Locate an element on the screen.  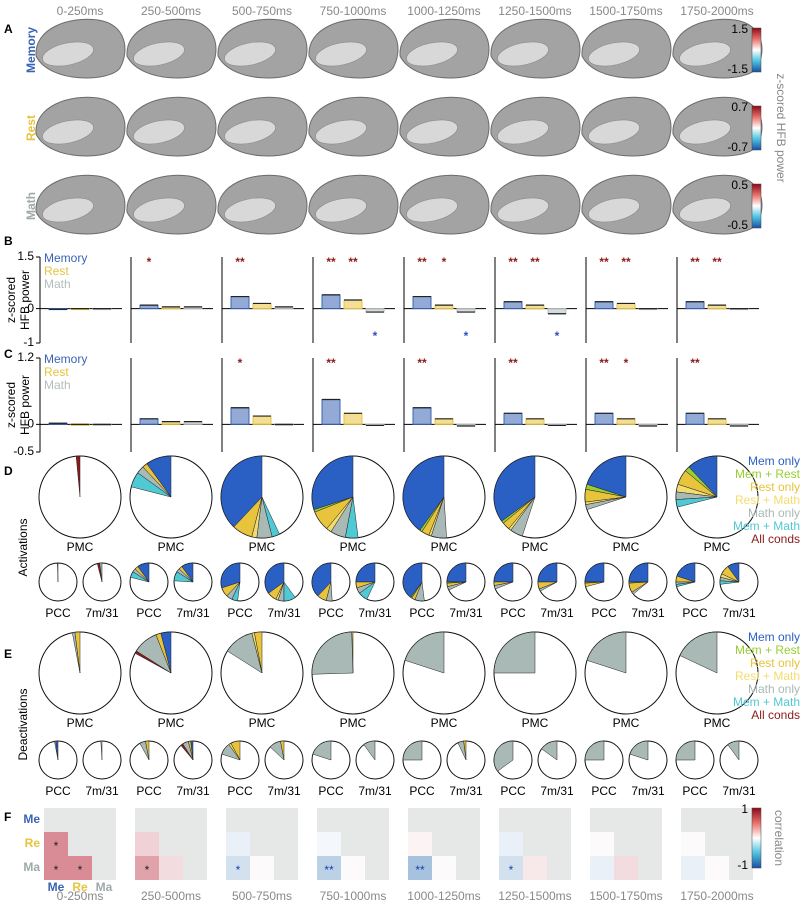
panel-letter: E is located at coordinates (8, 654).